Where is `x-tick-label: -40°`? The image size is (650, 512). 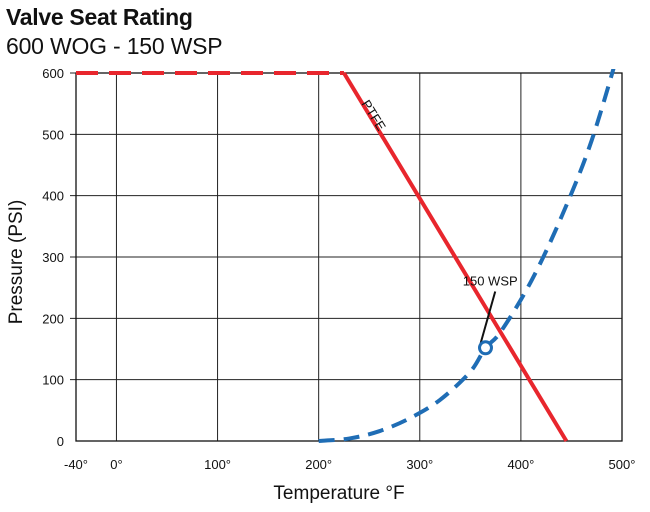 x-tick-label: -40° is located at coordinates (76, 464).